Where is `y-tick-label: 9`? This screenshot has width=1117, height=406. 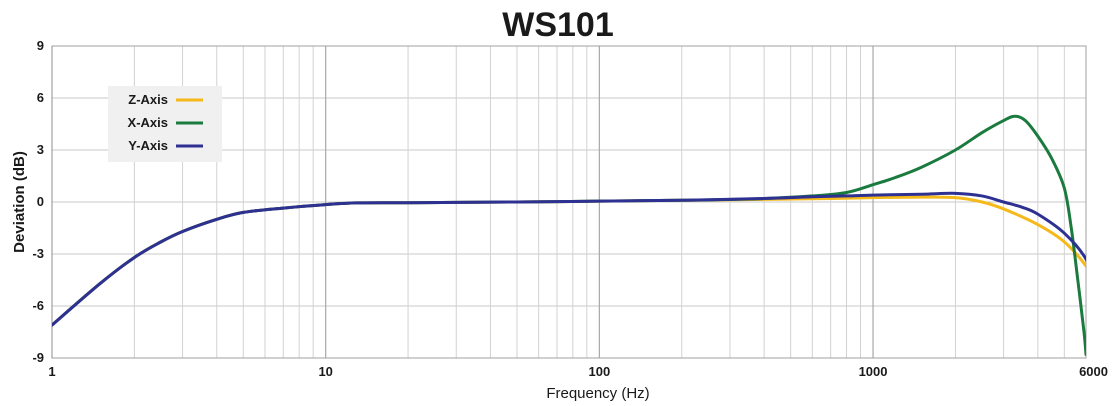 y-tick-label: 9 is located at coordinates (40, 45).